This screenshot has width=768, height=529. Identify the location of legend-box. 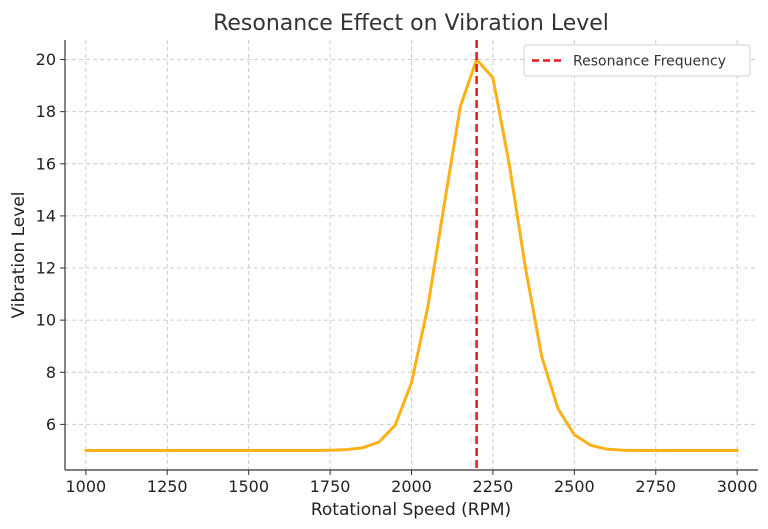
(637, 60).